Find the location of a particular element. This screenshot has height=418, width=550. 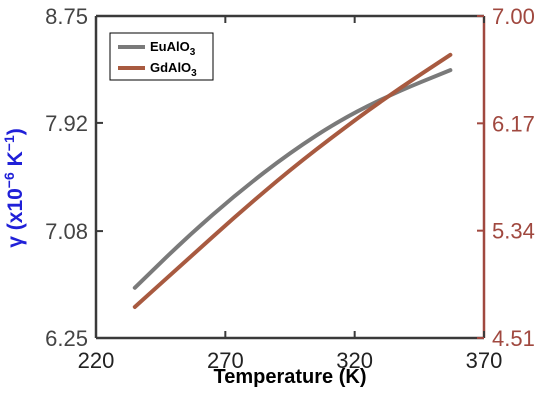

y-left-tick-label: 7.08 is located at coordinates (66, 231).